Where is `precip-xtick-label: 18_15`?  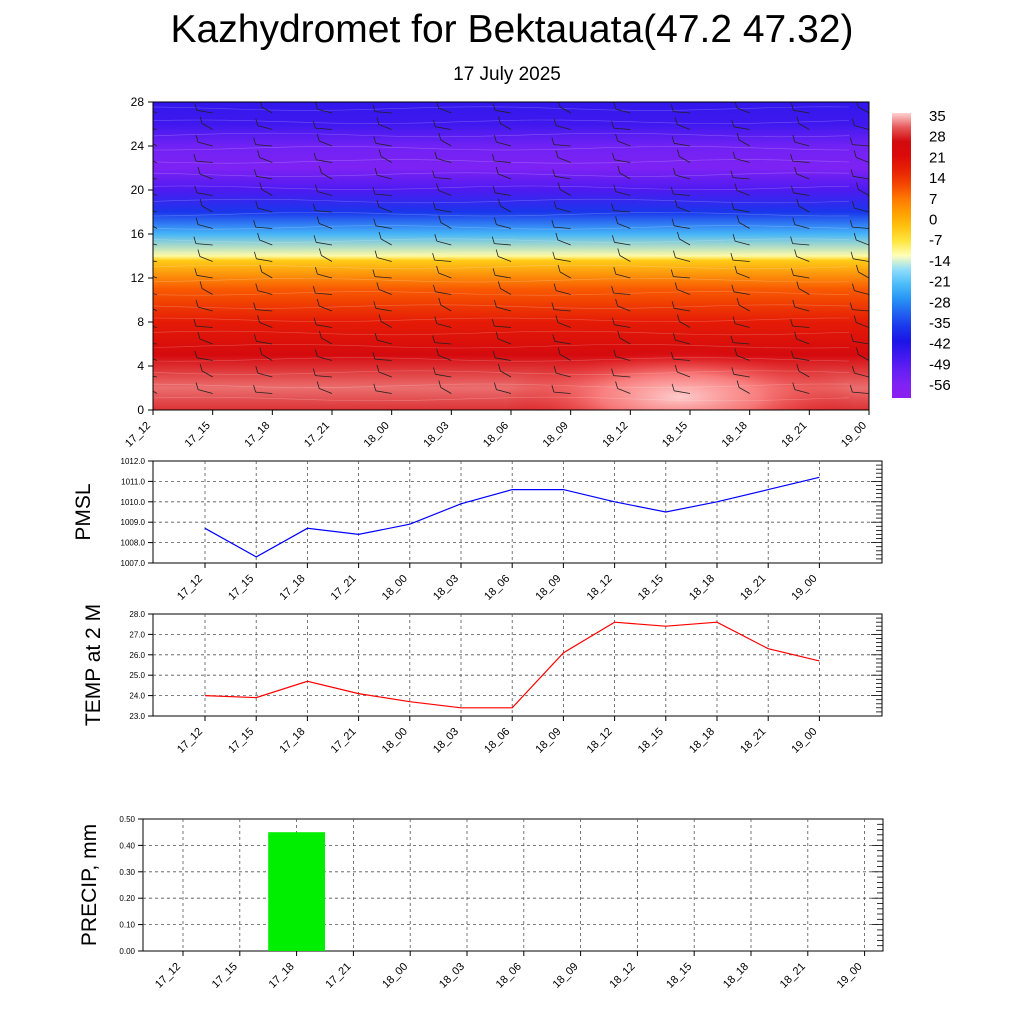 precip-xtick-label: 18_15 is located at coordinates (679, 976).